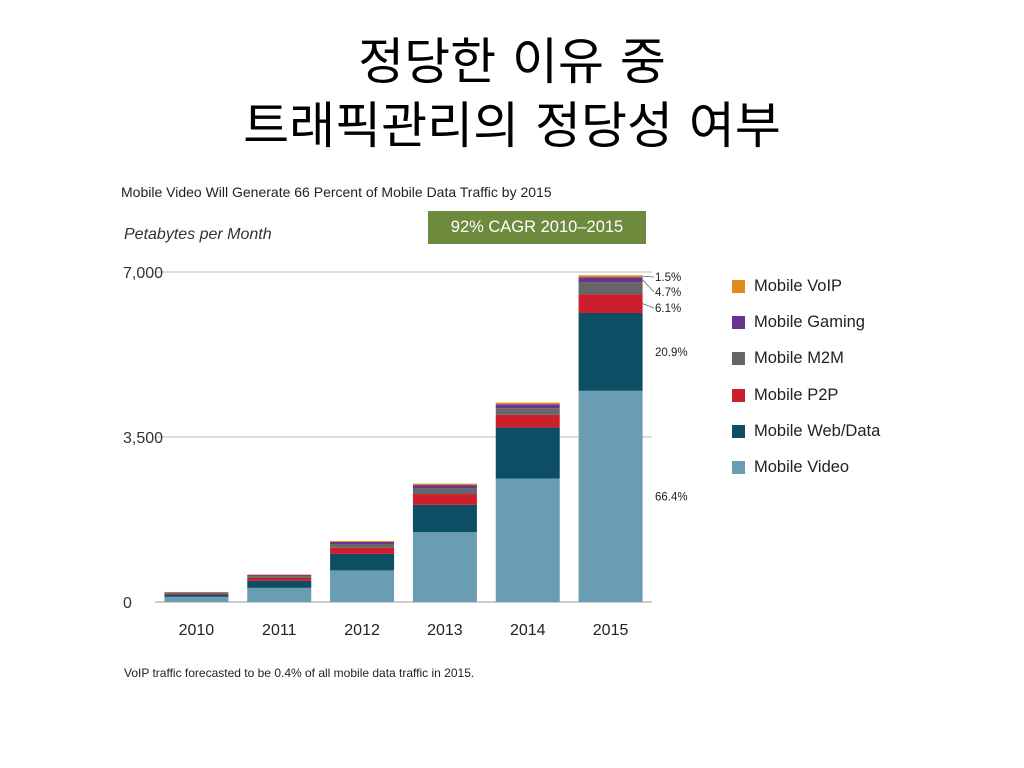 The width and height of the screenshot is (1024, 768). Describe the element at coordinates (528, 630) in the screenshot. I see `x-tick-label: 2014` at that location.